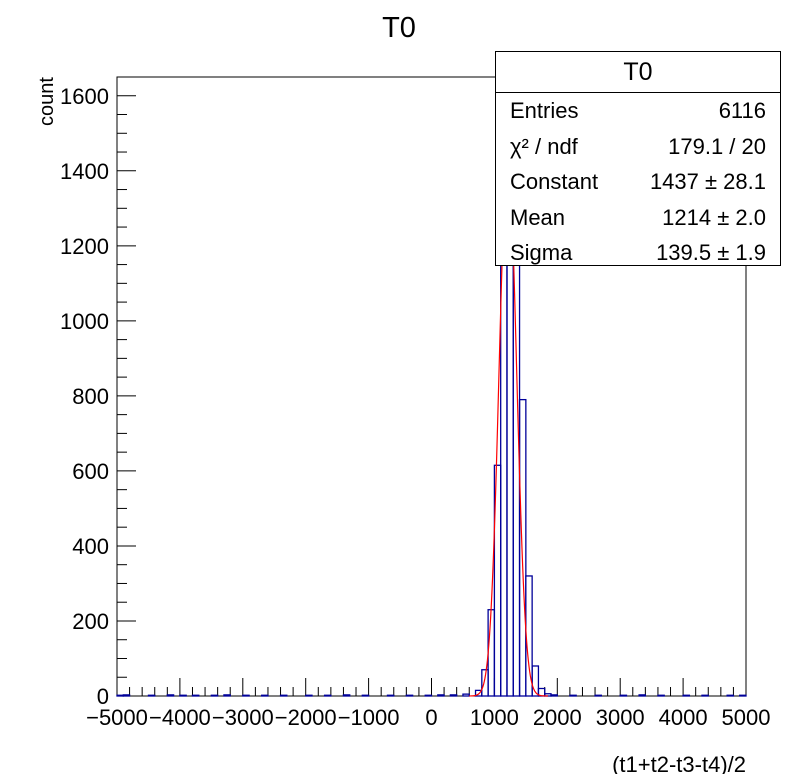 The height and width of the screenshot is (774, 798). I want to click on stats-row-entries: Entries 6116, so click(638, 111).